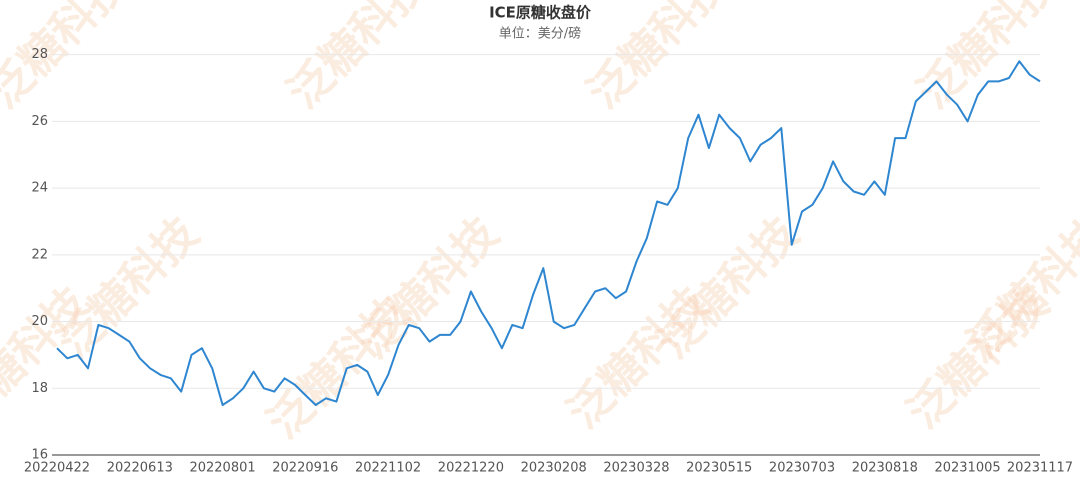  Describe the element at coordinates (39, 388) in the screenshot. I see `y-tick-label: 18` at that location.